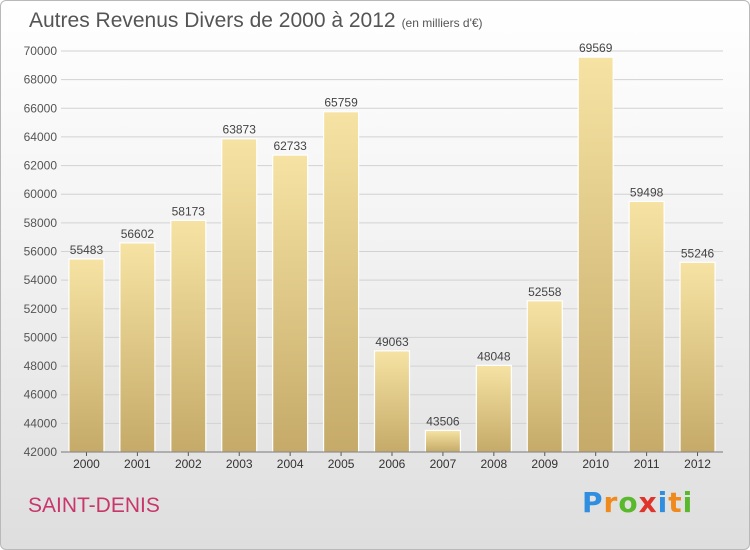  I want to click on logo-letter: r, so click(611, 502).